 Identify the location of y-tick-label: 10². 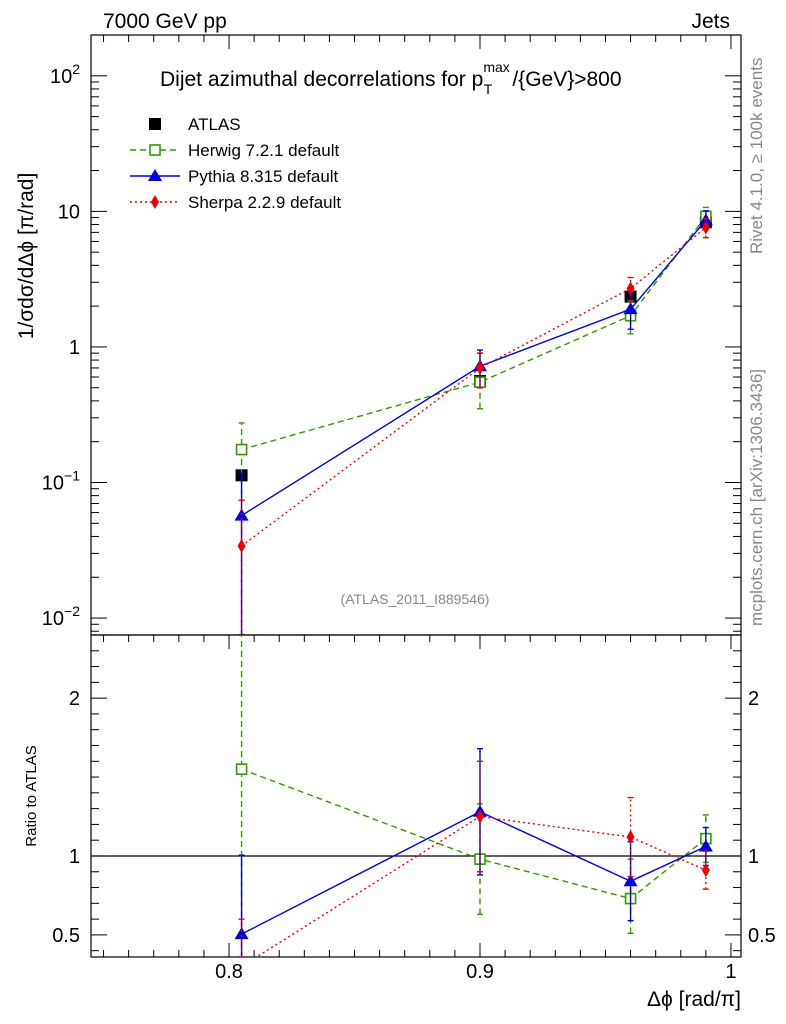
(65, 74).